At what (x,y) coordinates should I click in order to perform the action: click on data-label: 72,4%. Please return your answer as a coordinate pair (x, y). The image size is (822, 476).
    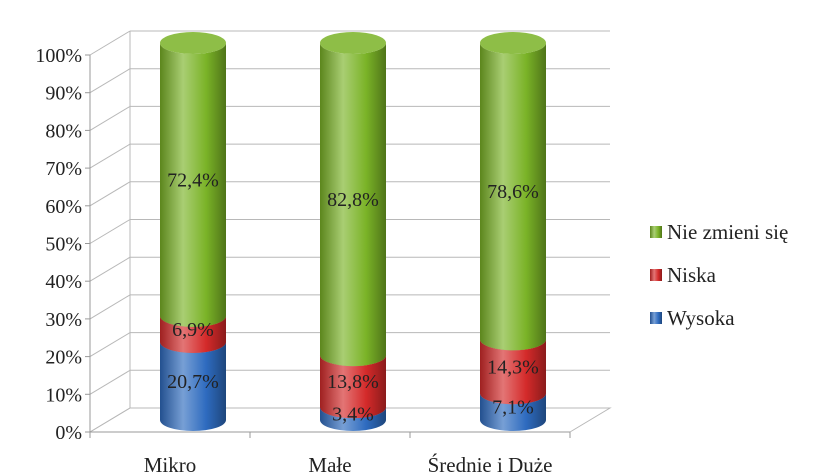
    Looking at the image, I should click on (193, 180).